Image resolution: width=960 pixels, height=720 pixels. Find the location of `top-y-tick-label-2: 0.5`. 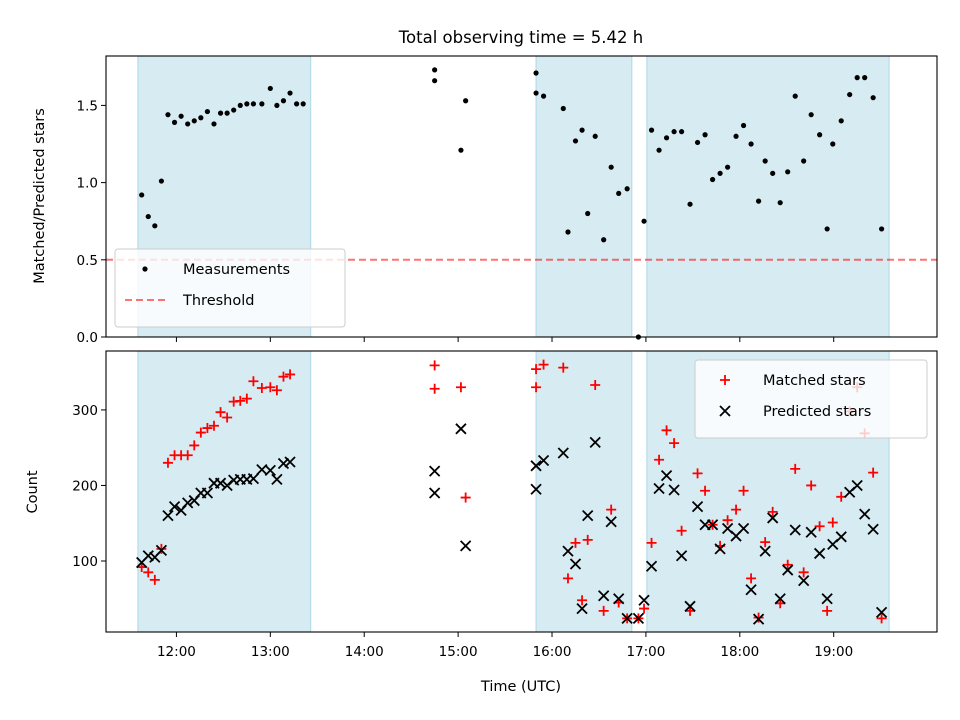

top-y-tick-label-2: 0.5 is located at coordinates (87, 261).